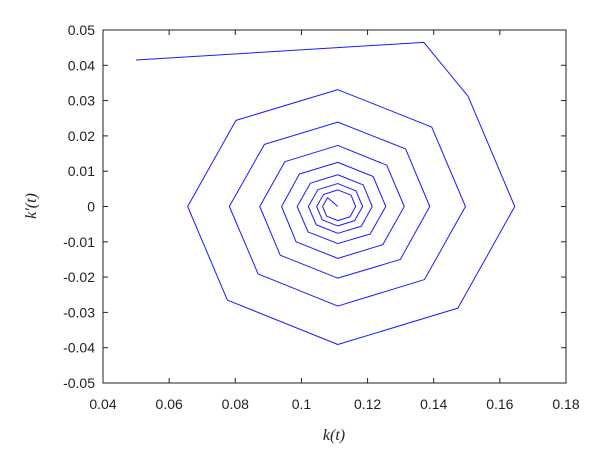 The image size is (600, 466). Describe the element at coordinates (79, 348) in the screenshot. I see `y-tick-label: -0.04` at that location.